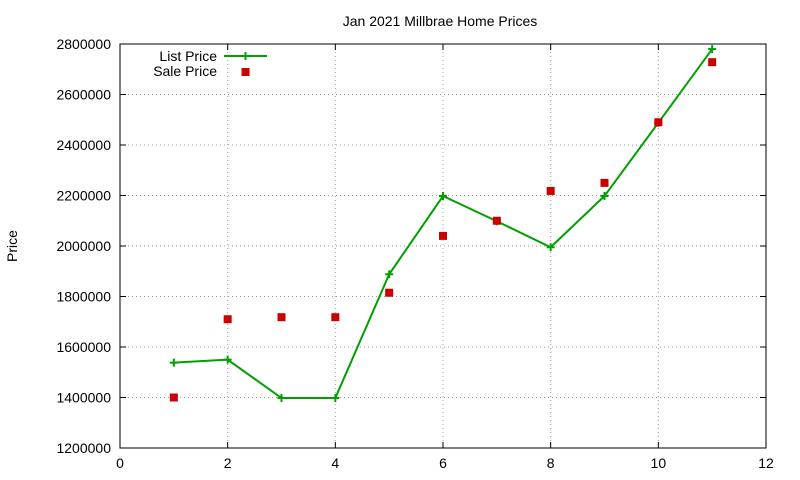 The image size is (800, 480). What do you see at coordinates (83, 196) in the screenshot?
I see `y-tick-label: 2200000` at bounding box center [83, 196].